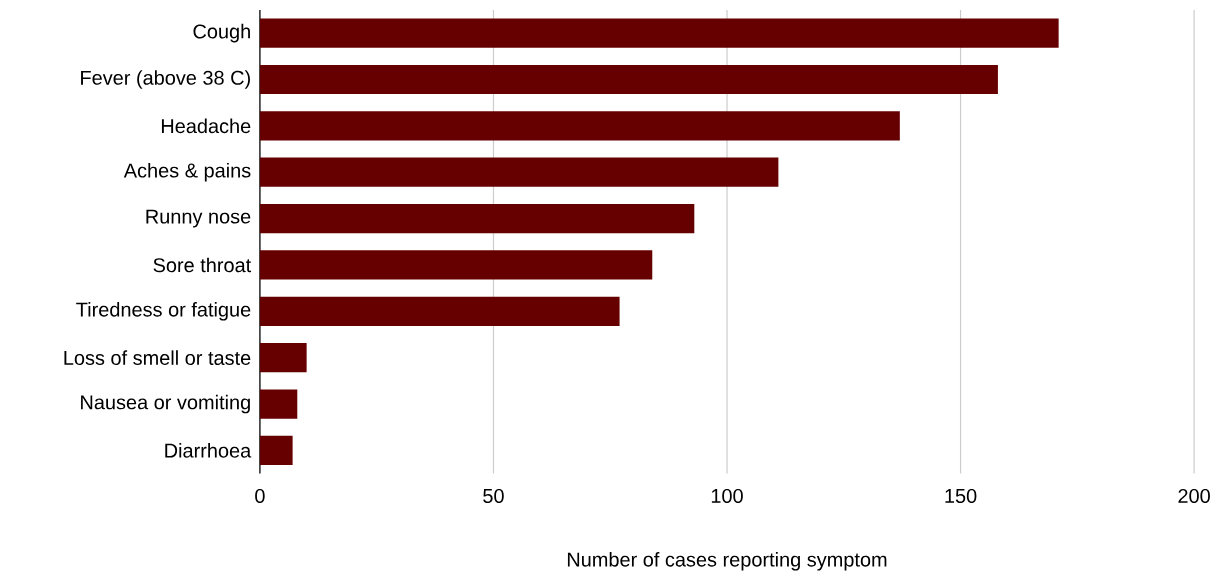 The width and height of the screenshot is (1224, 577). I want to click on y-tick-label: Tiredness or fatigue, so click(163, 311).